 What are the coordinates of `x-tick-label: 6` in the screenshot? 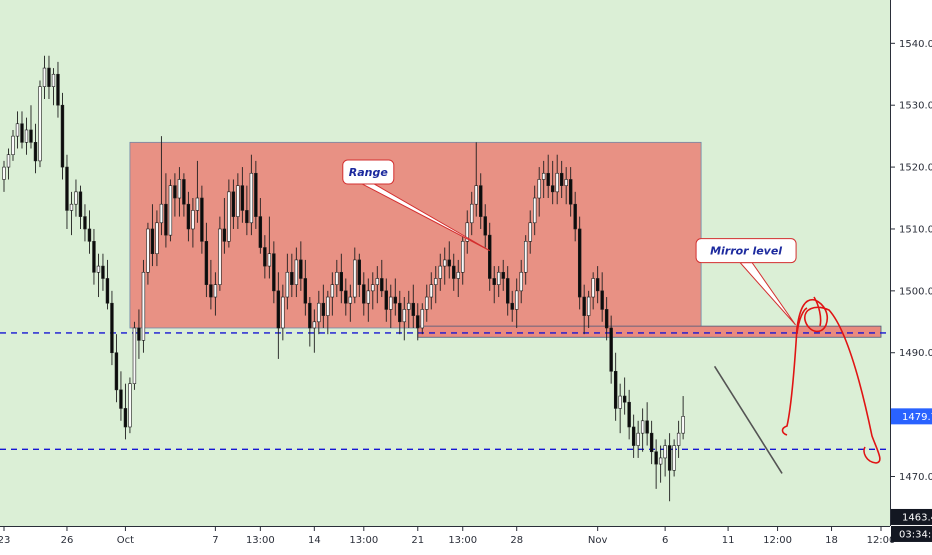 It's located at (665, 540).